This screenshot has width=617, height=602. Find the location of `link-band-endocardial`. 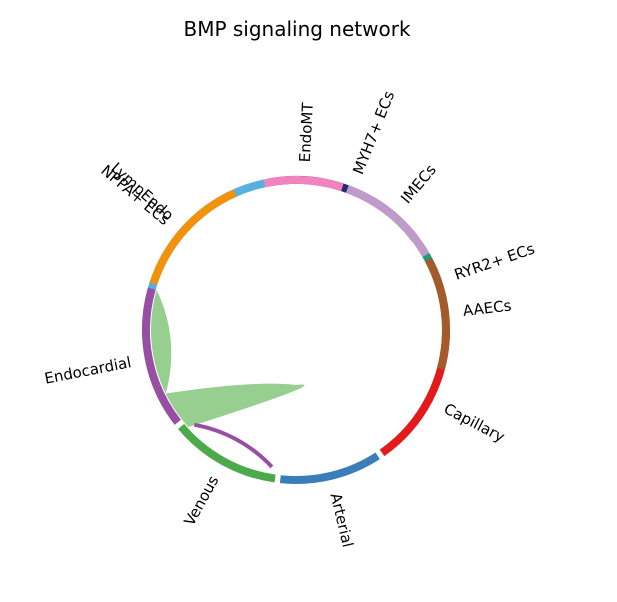

link-band-endocardial is located at coordinates (233, 445).